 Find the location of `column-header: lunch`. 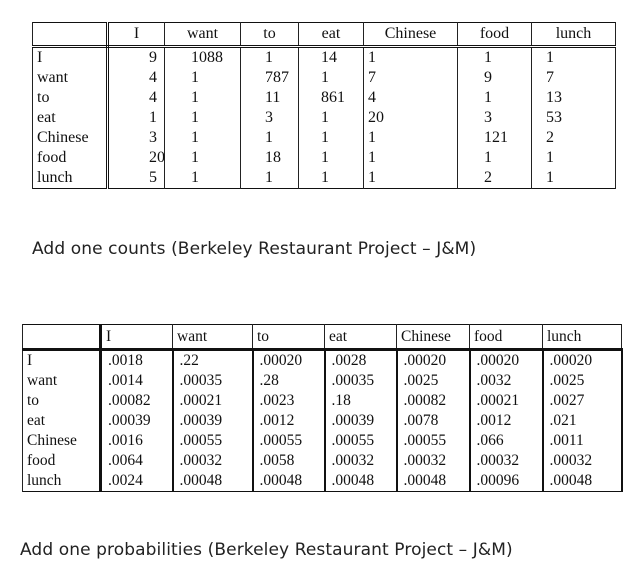

column-header: lunch is located at coordinates (573, 35).